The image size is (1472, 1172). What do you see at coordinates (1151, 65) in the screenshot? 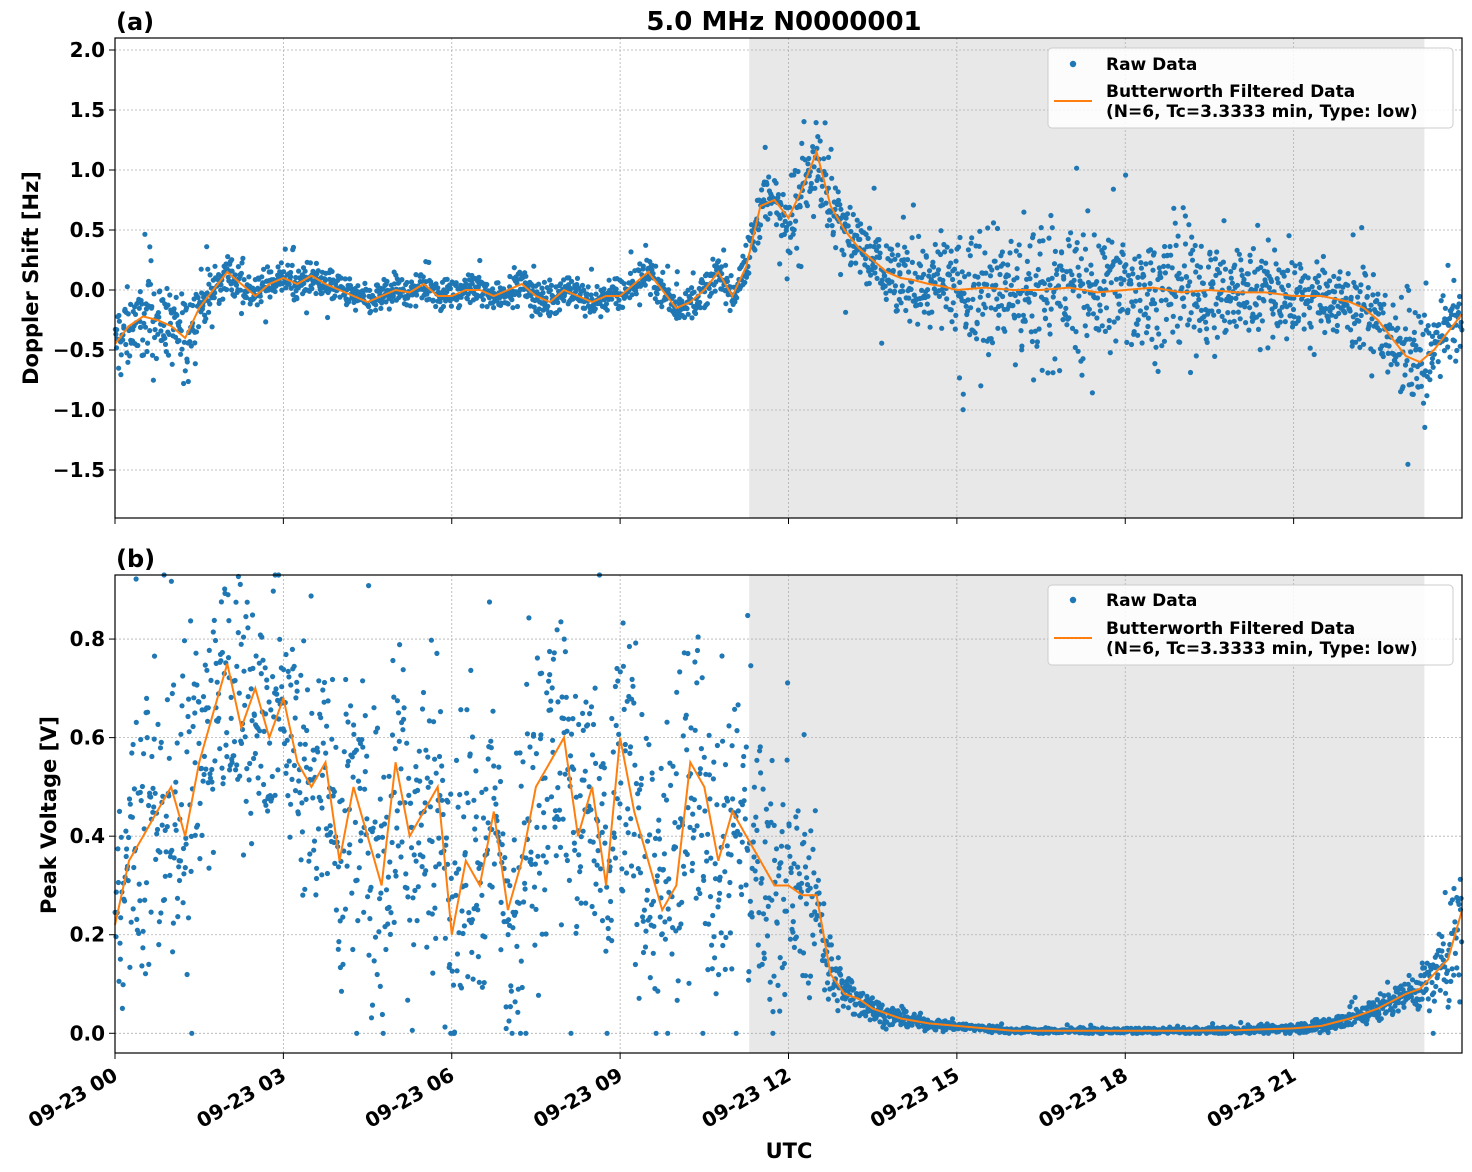
I see `panel-a-legend-raw: Raw Data` at bounding box center [1151, 65].